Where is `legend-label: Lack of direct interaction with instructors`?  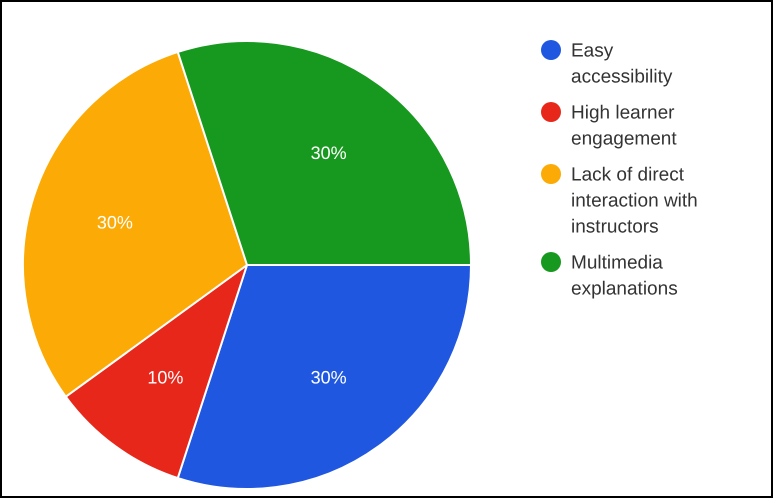
legend-label: Lack of direct interaction with instructors is located at coordinates (634, 201).